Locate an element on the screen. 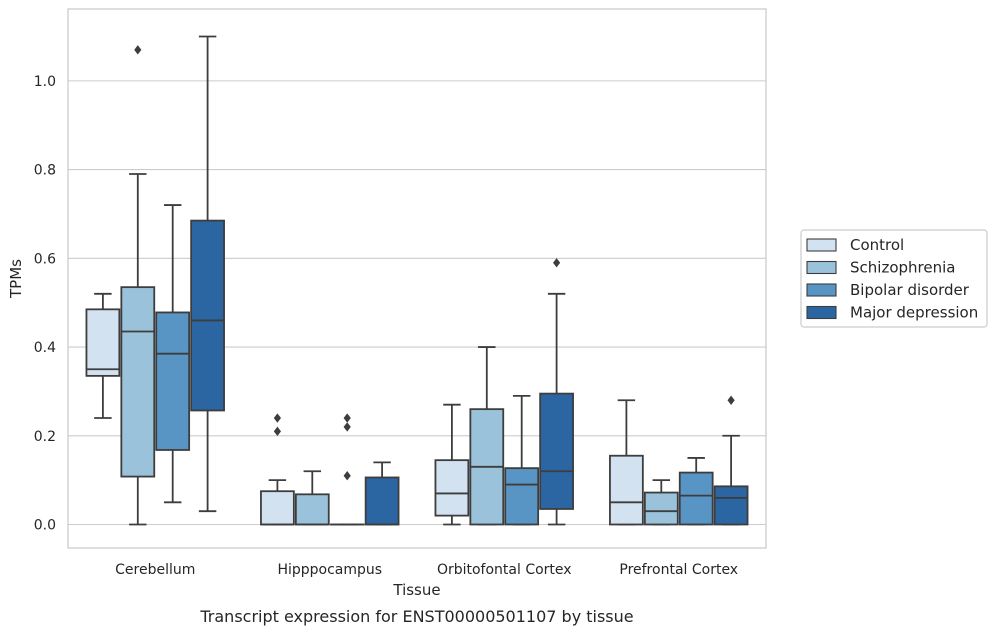 The image size is (997, 634). box-prefrontal-cortex-bipolar-disorder is located at coordinates (696, 498).